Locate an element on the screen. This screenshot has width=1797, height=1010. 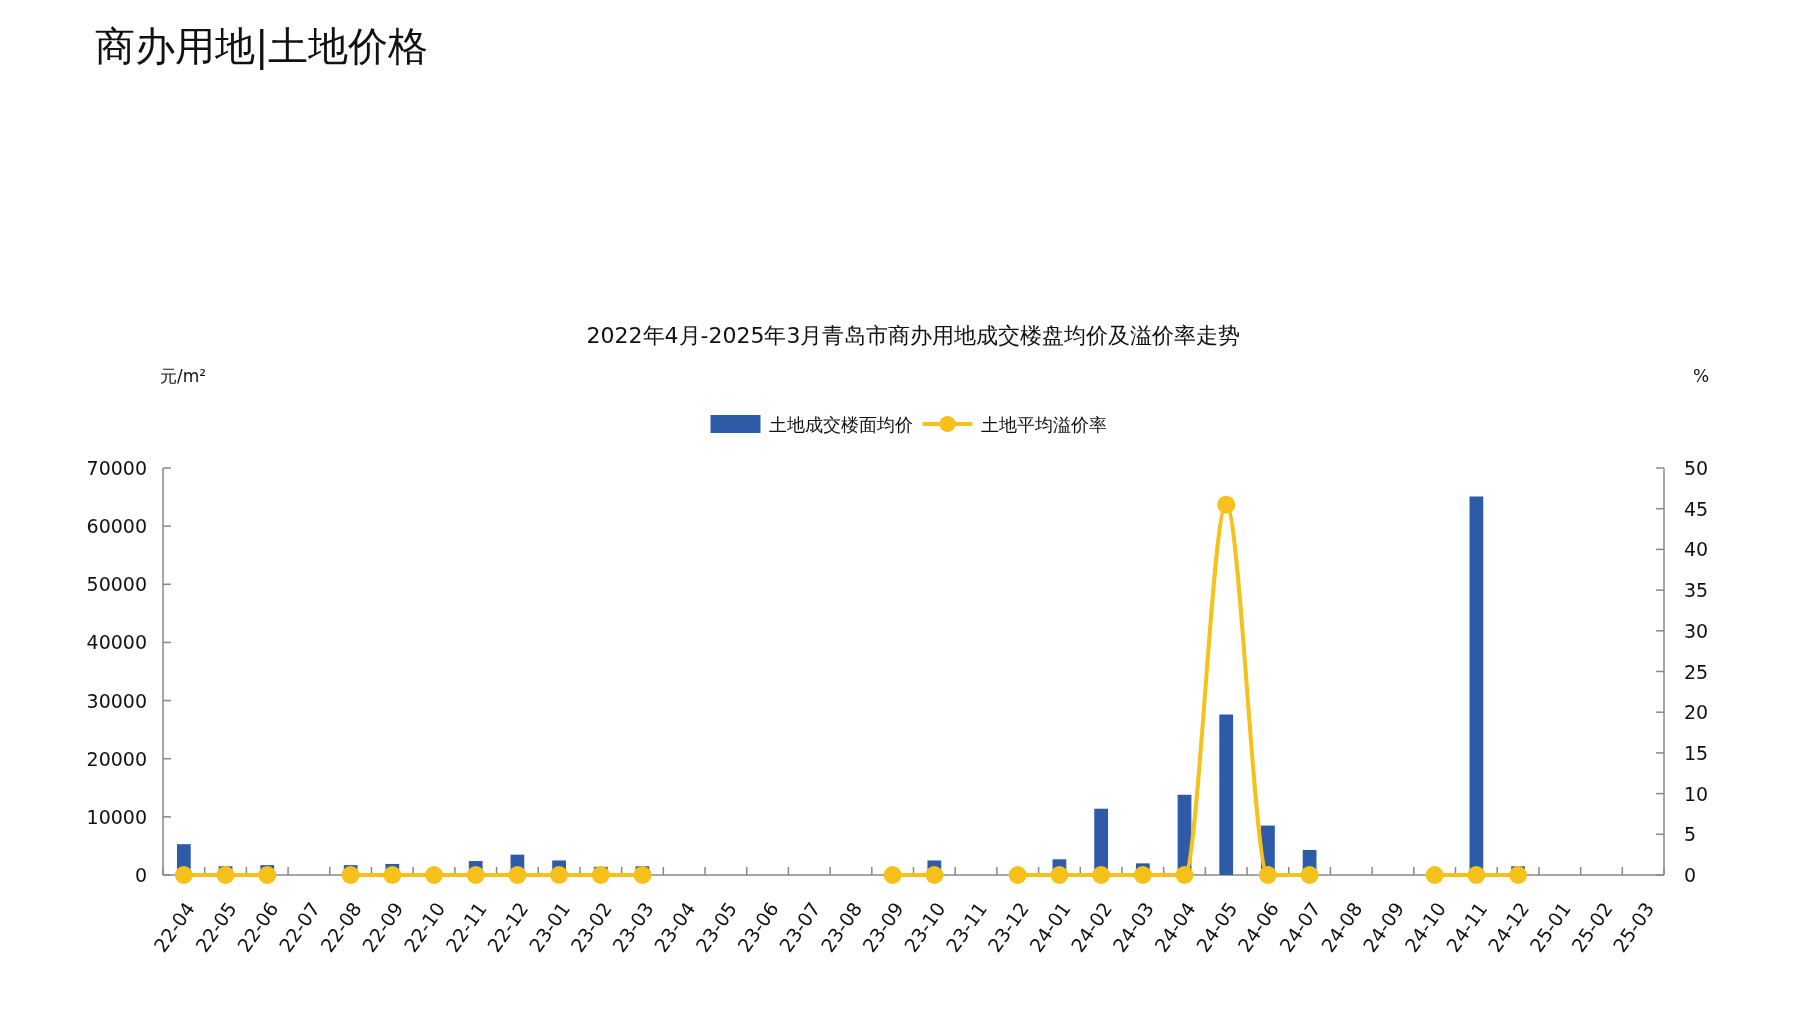
y2-tick-label: 15 is located at coordinates (1696, 752).